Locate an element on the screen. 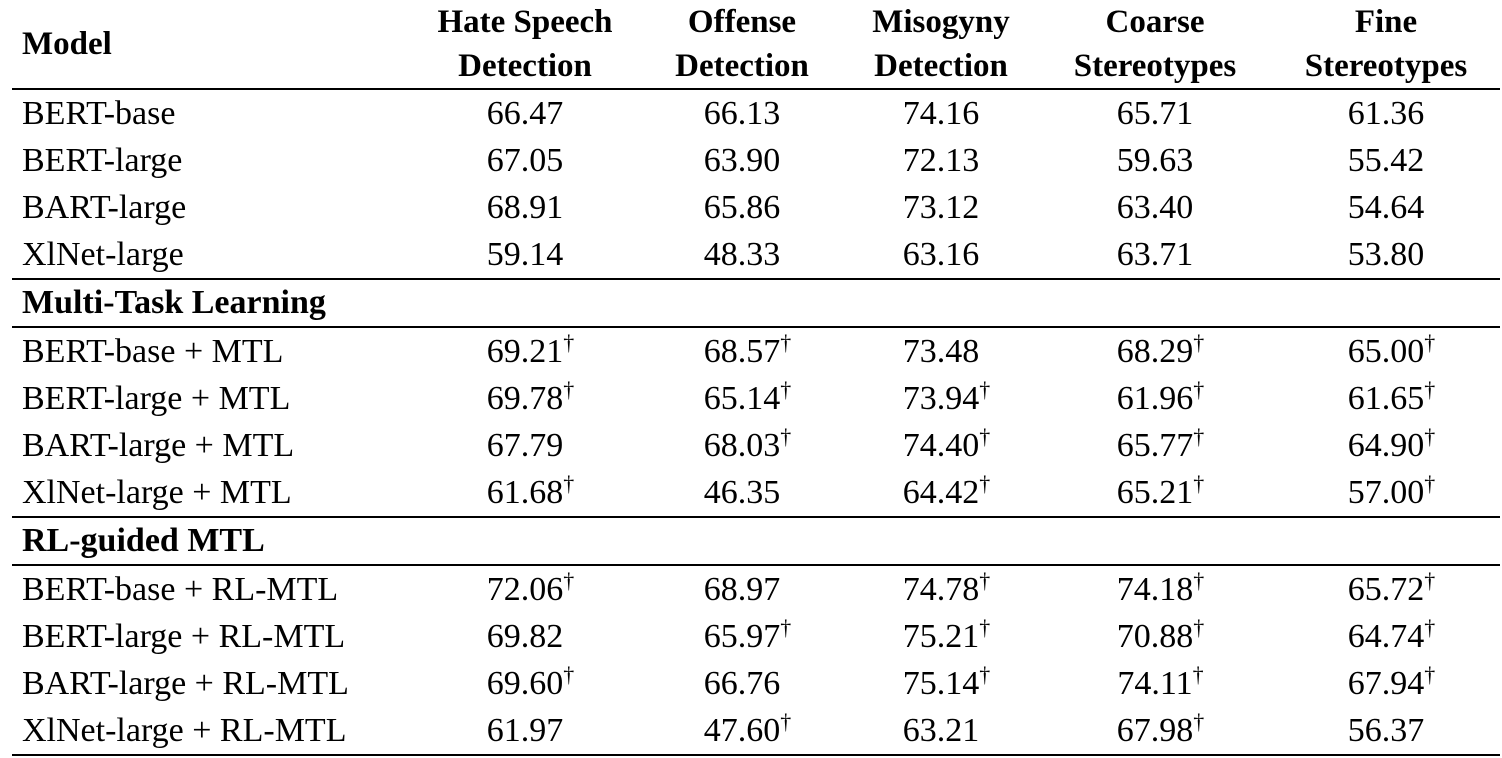  score-value-wrap: 59.63 is located at coordinates (1155, 161).